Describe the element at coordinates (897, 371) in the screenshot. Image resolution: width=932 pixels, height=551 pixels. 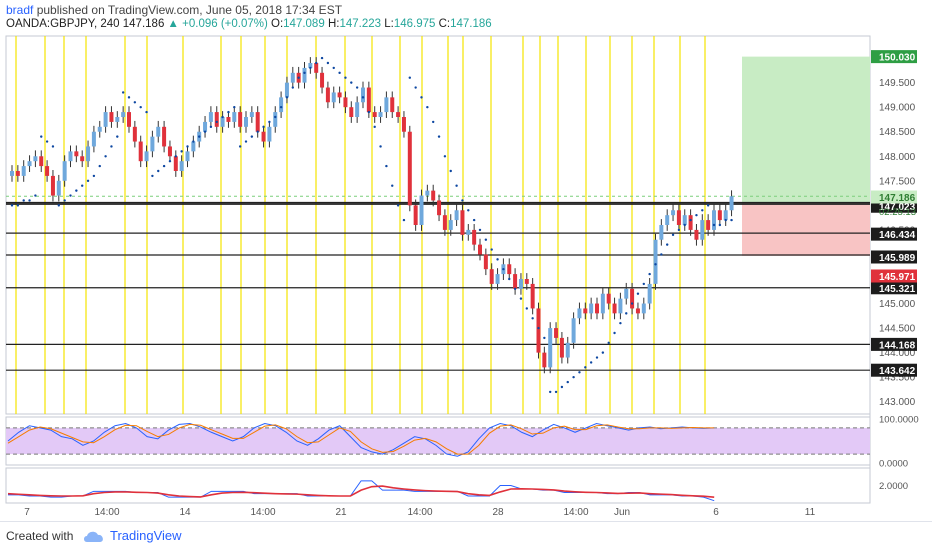
I see `level-label: 143.642` at that location.